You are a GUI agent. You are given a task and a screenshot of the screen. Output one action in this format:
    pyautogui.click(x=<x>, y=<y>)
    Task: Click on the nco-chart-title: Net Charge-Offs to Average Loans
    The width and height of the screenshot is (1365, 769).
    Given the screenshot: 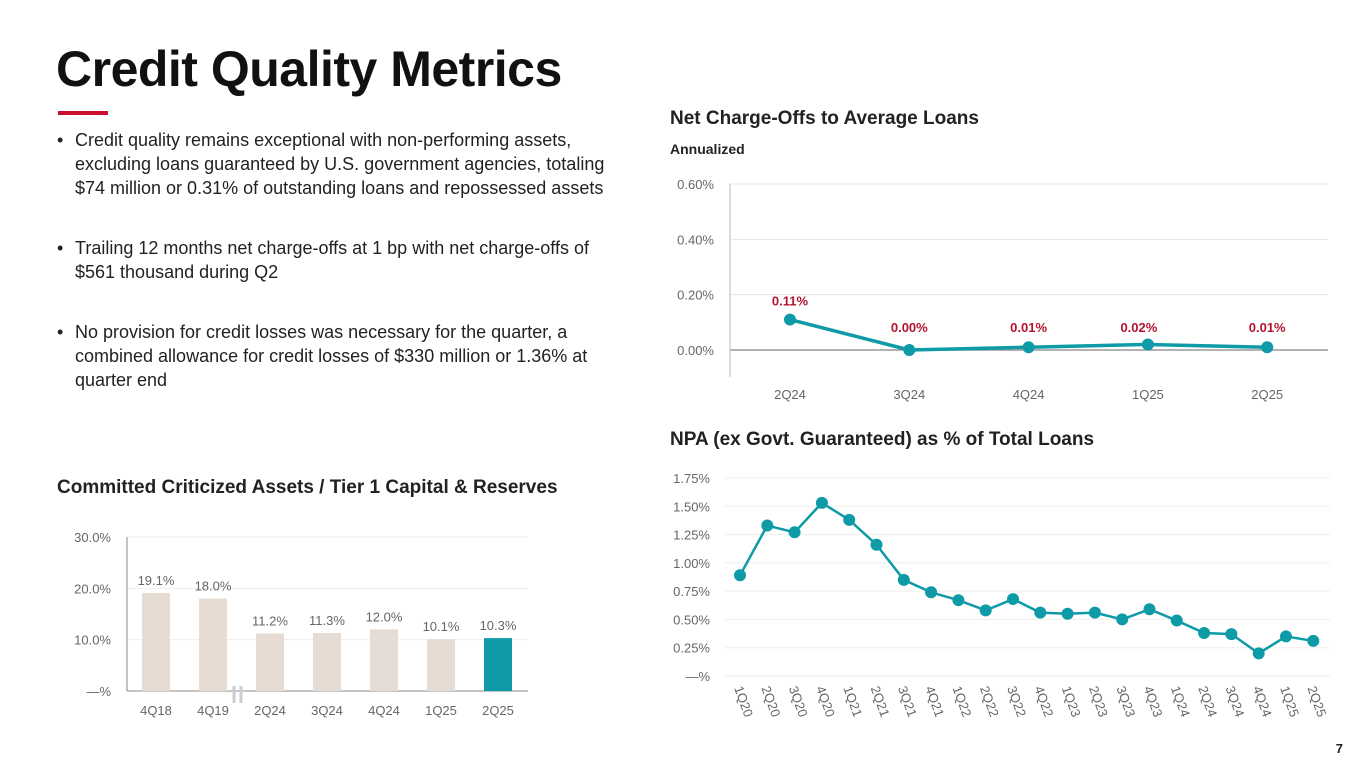 What is the action you would take?
    pyautogui.click(x=824, y=118)
    